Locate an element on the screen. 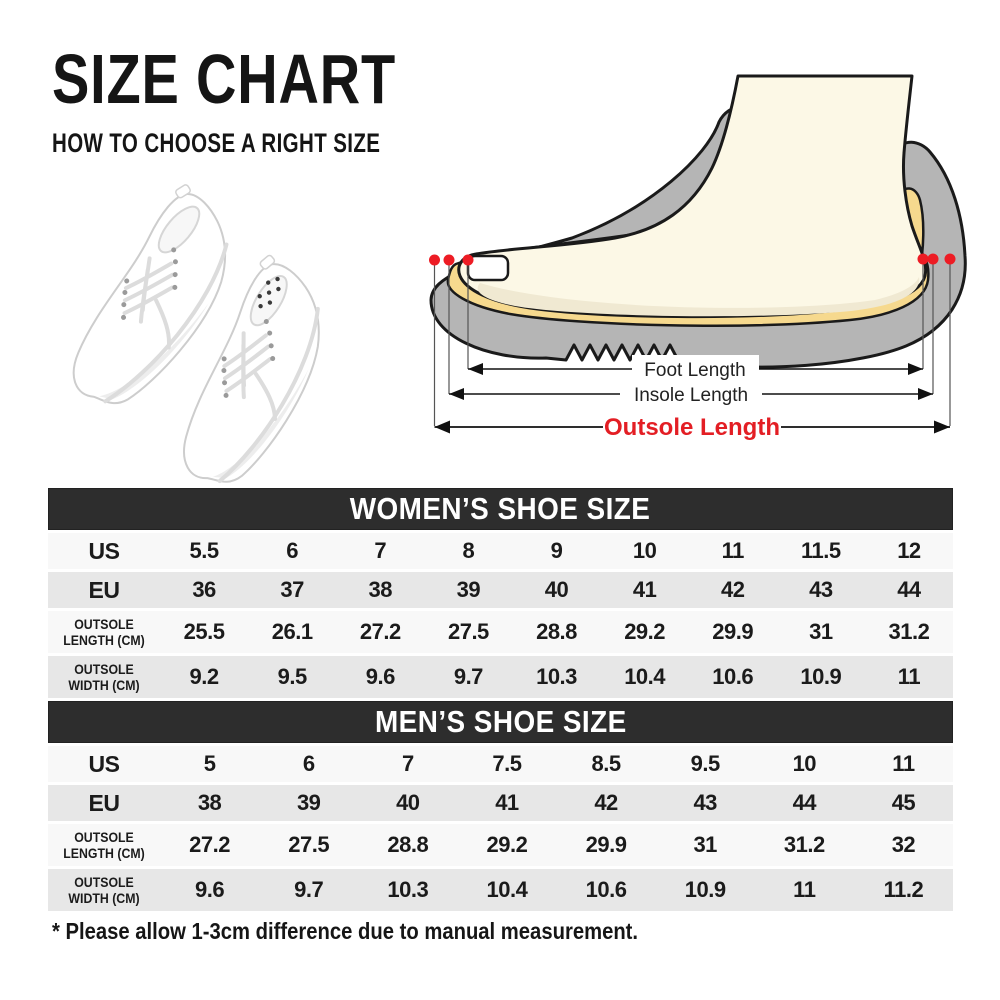 The height and width of the screenshot is (1000, 1000). foot-sole-shading is located at coordinates (698, 297).